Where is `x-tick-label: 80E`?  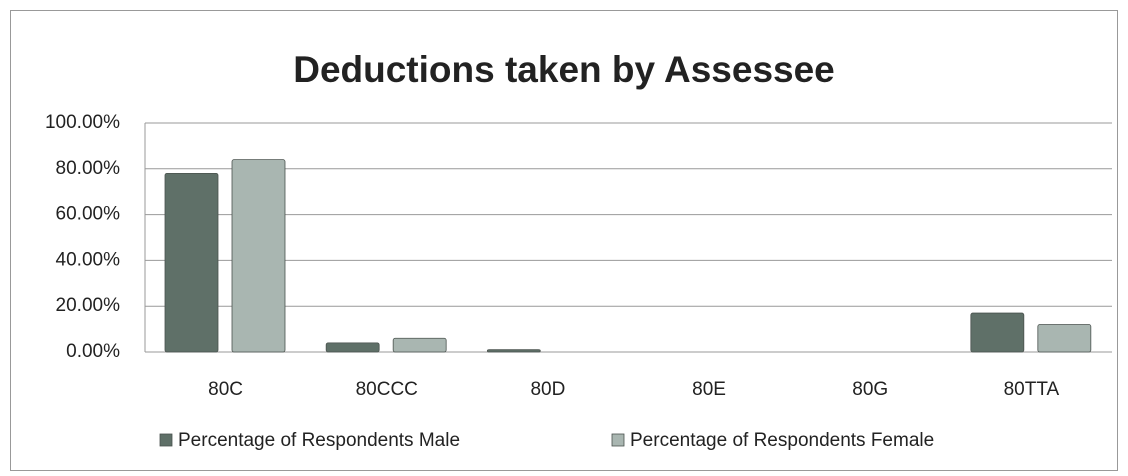
x-tick-label: 80E is located at coordinates (709, 389).